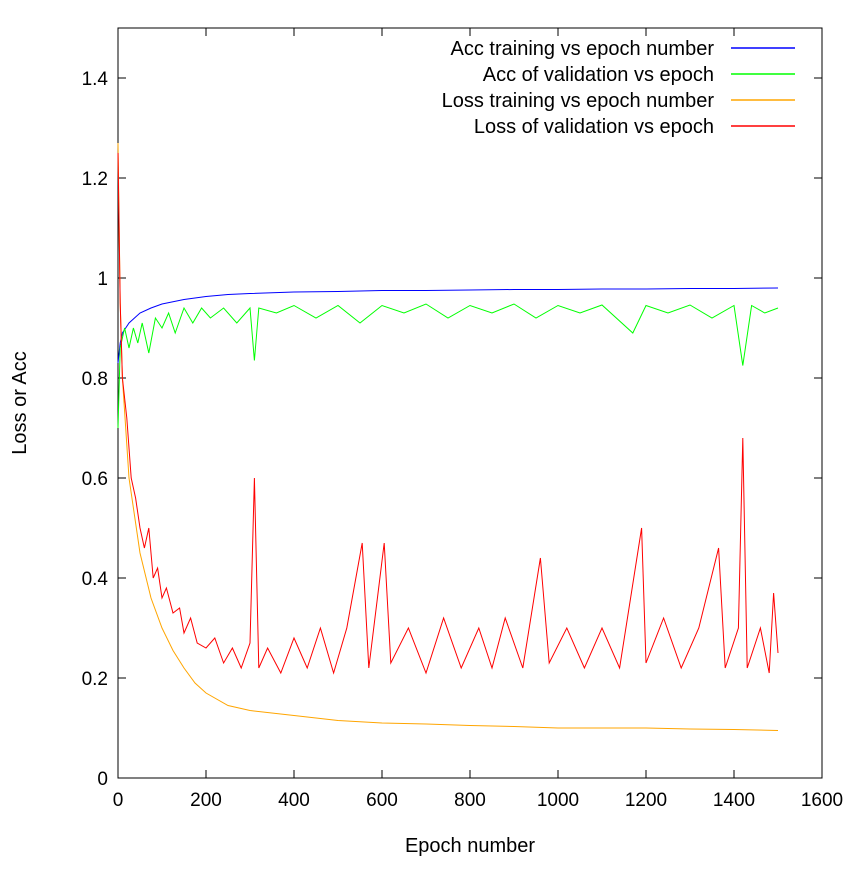 This screenshot has height=870, width=865. I want to click on y-tick-label: 0.4, so click(95, 579).